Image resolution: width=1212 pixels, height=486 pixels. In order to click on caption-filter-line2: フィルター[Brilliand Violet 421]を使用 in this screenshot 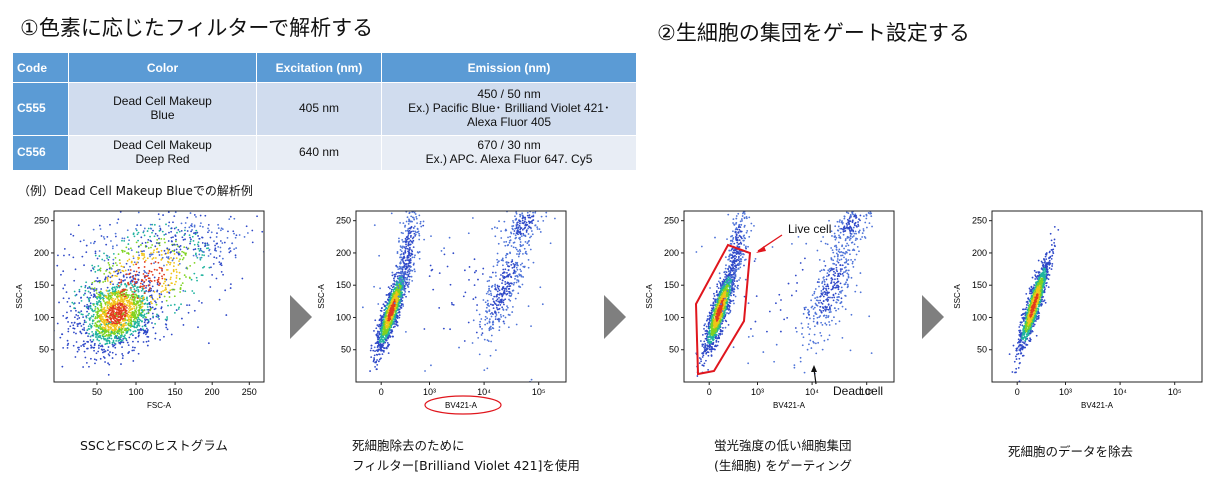, I will do `click(466, 465)`.